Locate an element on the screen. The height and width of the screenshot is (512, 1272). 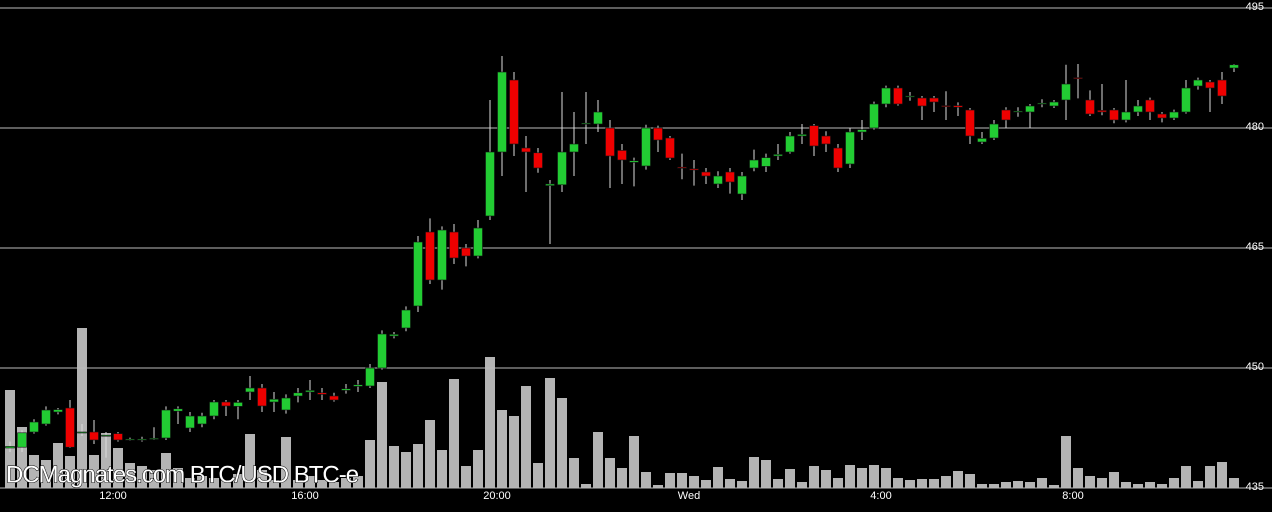
watermark: DCMagnates.com BTC/USD BTC-e is located at coordinates (182, 474).